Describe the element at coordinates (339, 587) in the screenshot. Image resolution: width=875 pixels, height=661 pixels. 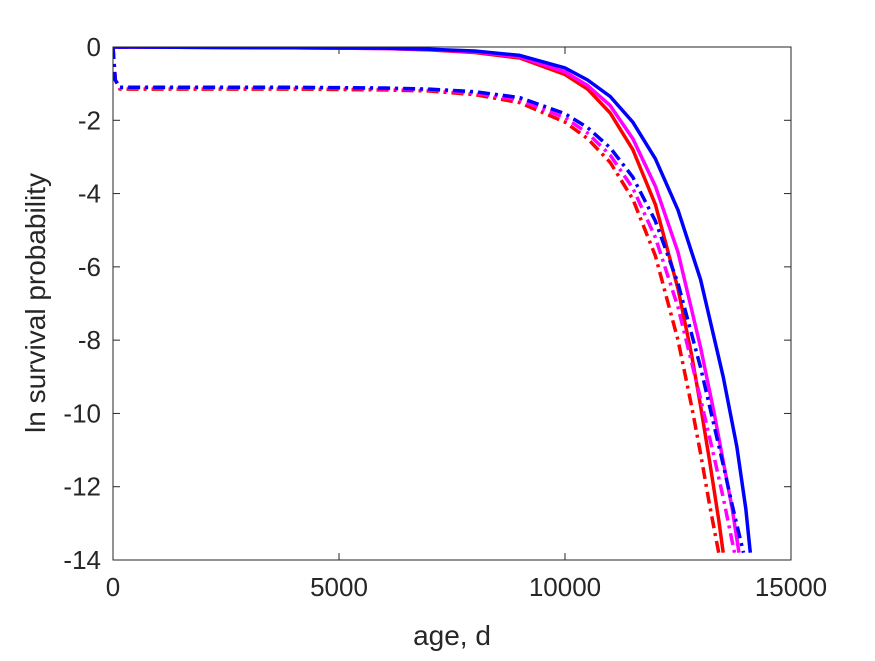
I see `x-tick-label: 5000` at that location.